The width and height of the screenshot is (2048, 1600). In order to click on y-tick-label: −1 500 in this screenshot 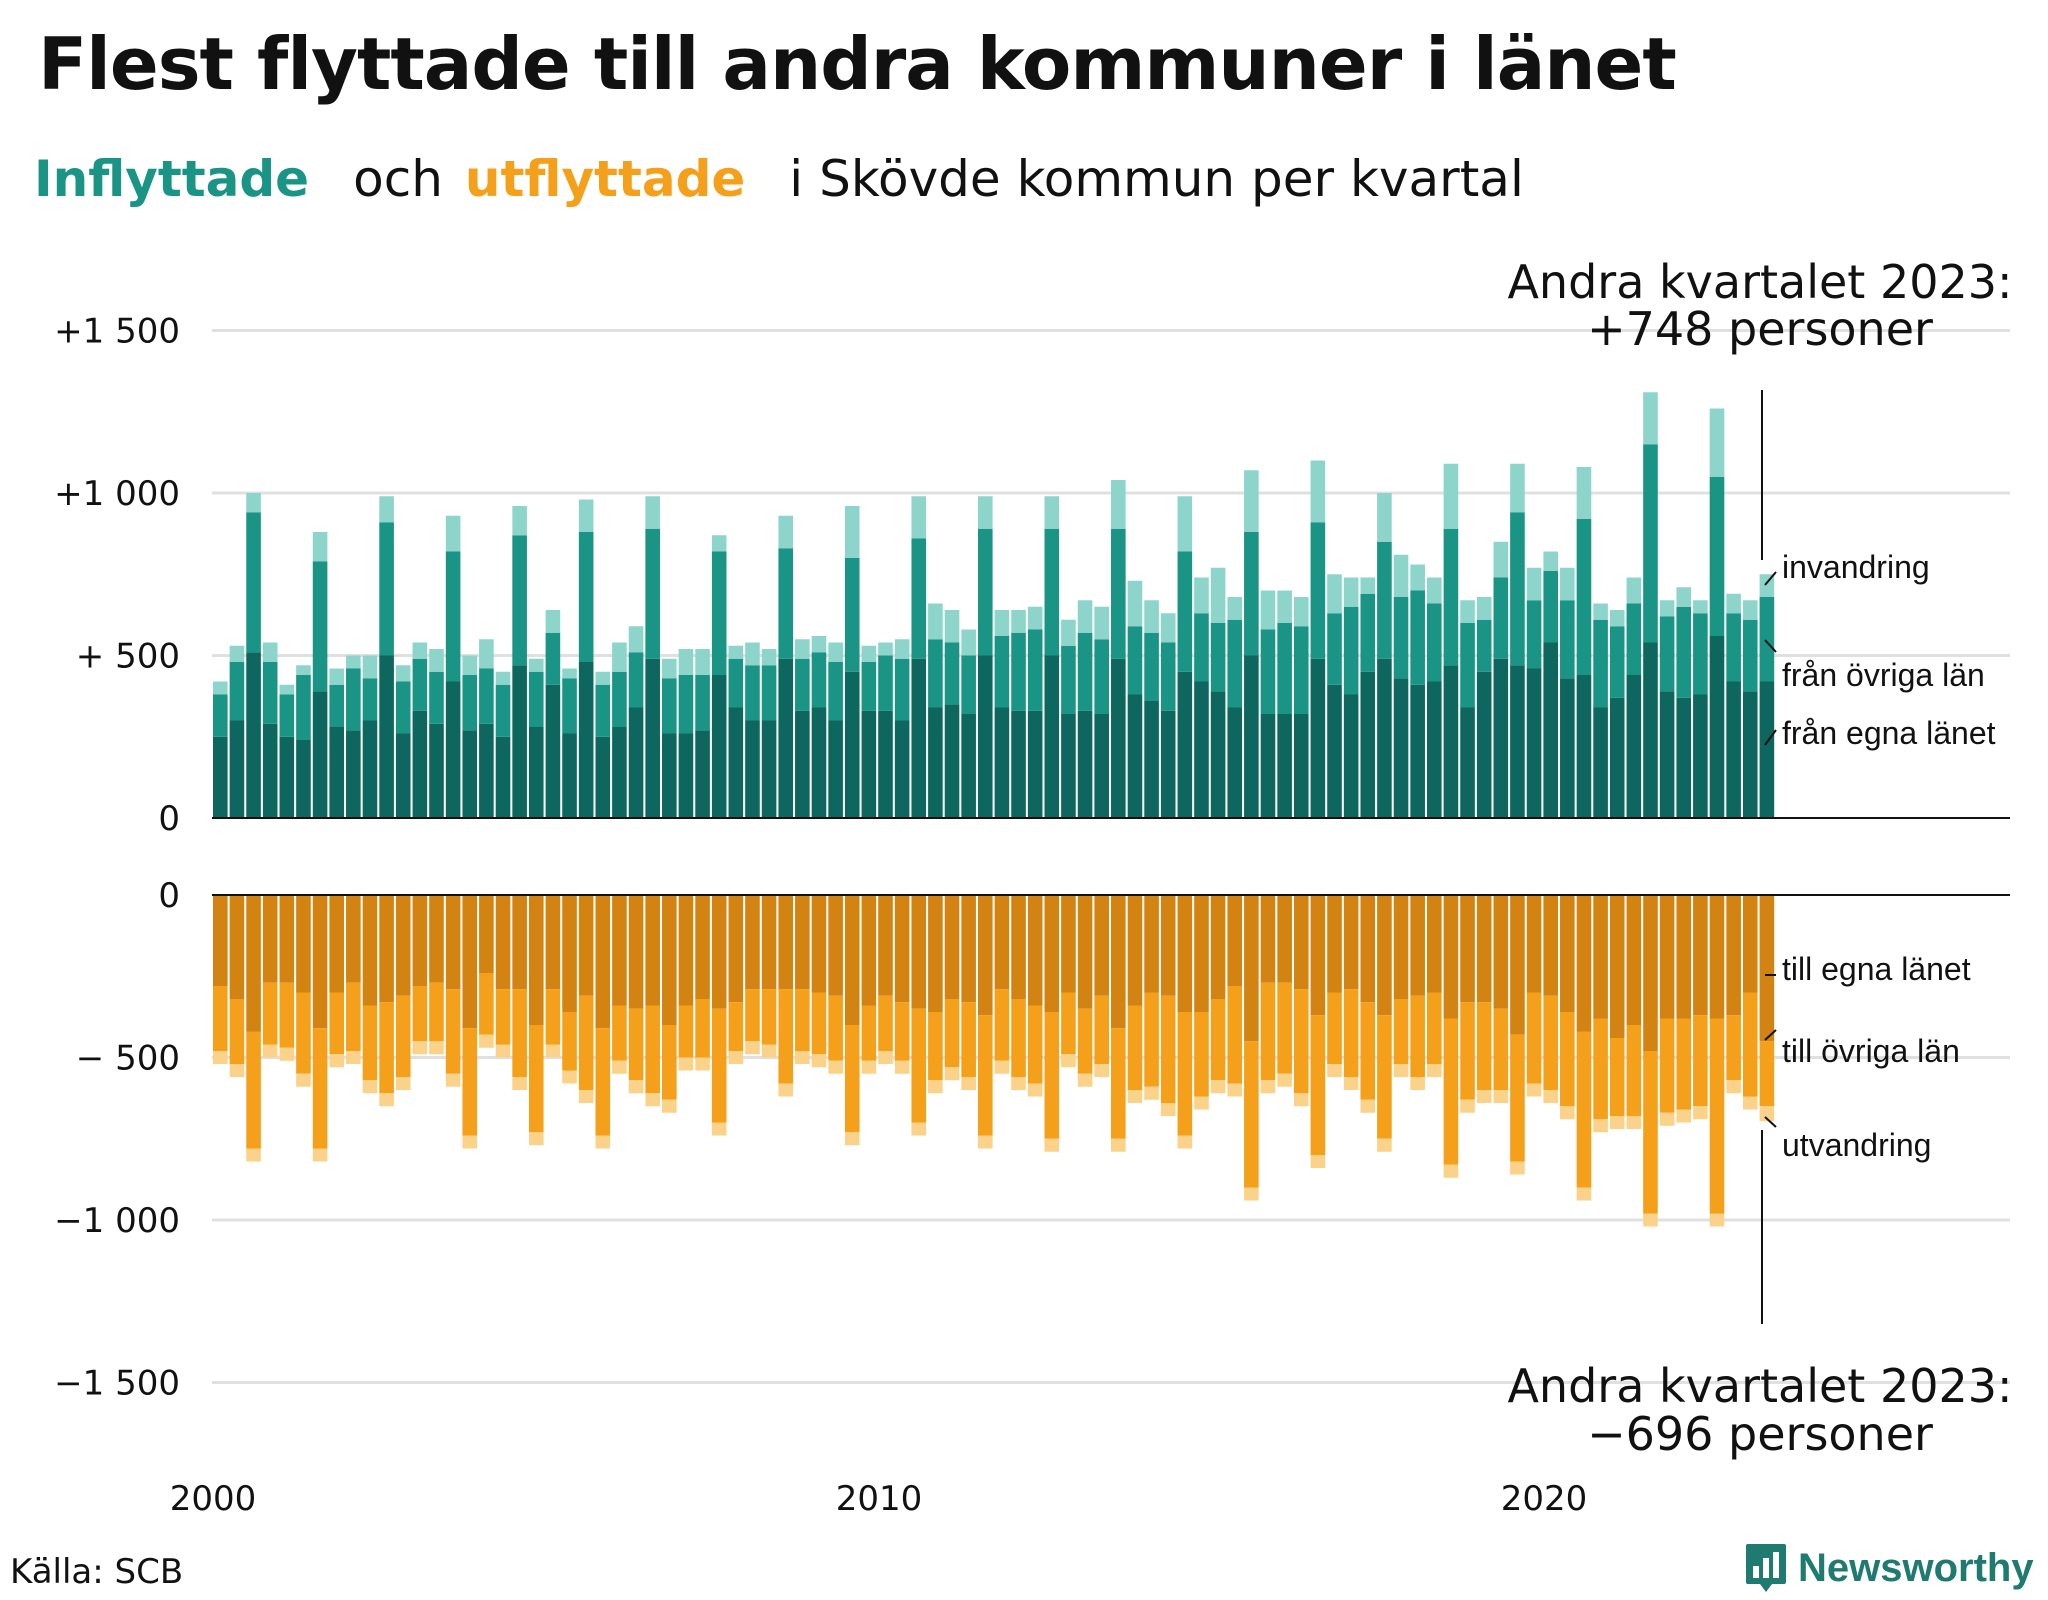, I will do `click(117, 1384)`.